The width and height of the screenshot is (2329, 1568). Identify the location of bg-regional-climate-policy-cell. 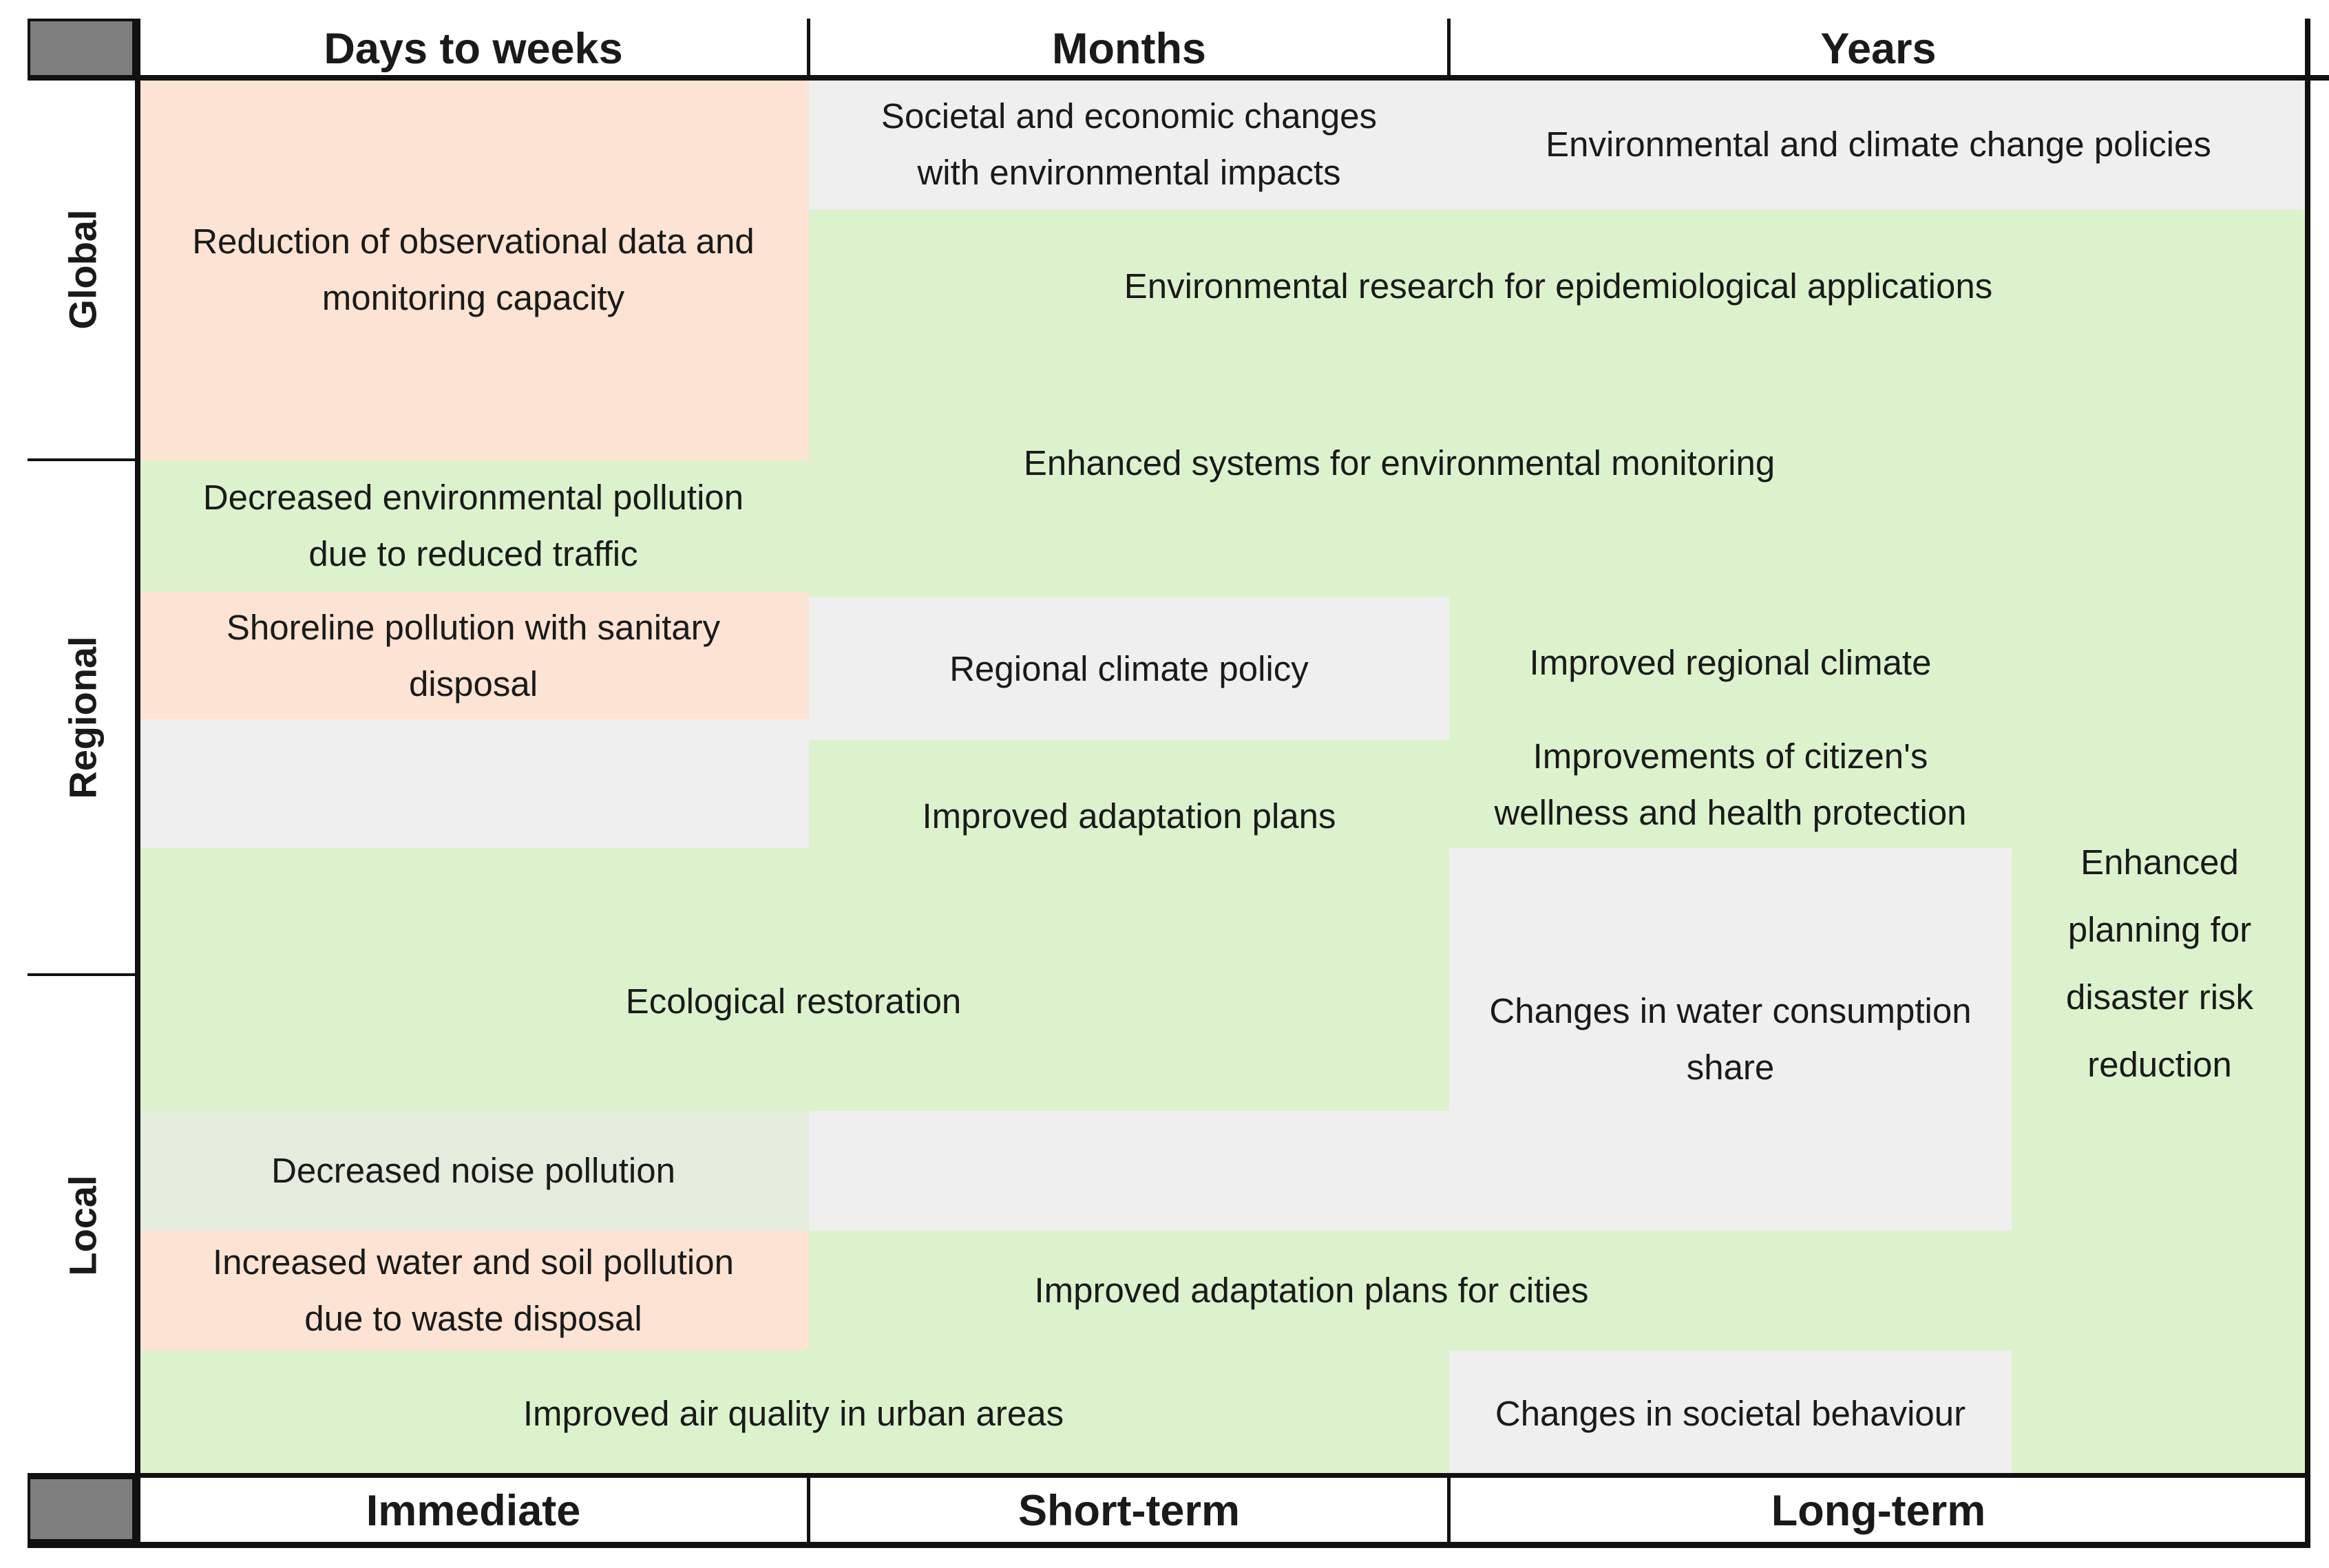
(1129, 668).